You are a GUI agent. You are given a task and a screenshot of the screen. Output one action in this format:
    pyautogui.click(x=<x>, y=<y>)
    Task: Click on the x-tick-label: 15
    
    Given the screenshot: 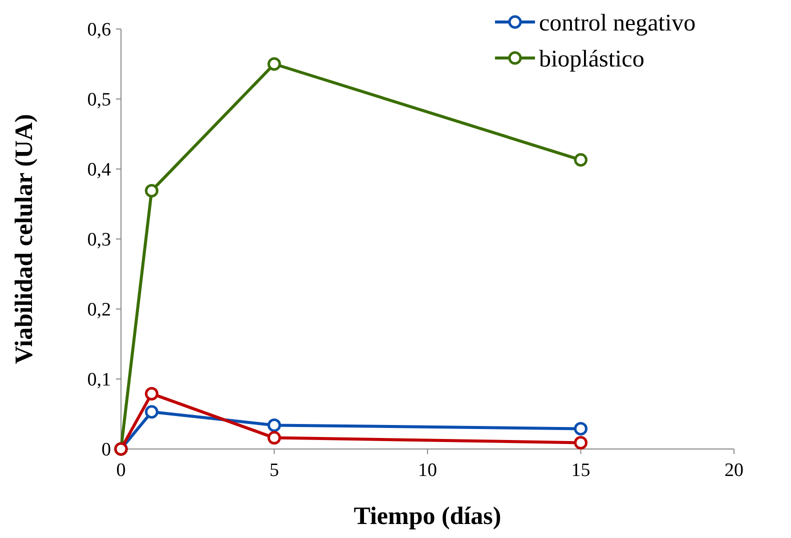 What is the action you would take?
    pyautogui.click(x=580, y=470)
    